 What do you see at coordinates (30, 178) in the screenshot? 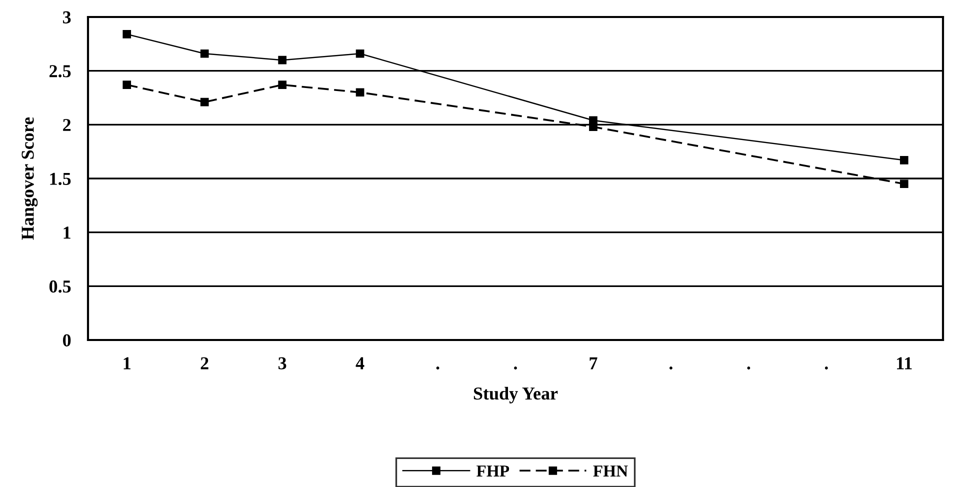
I see `y-axis-title: Hangover Score` at bounding box center [30, 178].